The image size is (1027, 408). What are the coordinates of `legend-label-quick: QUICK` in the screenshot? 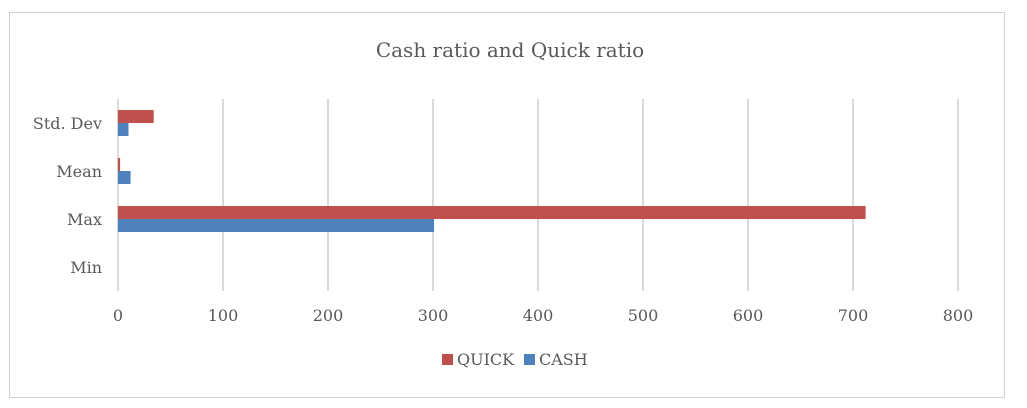 It's located at (486, 359).